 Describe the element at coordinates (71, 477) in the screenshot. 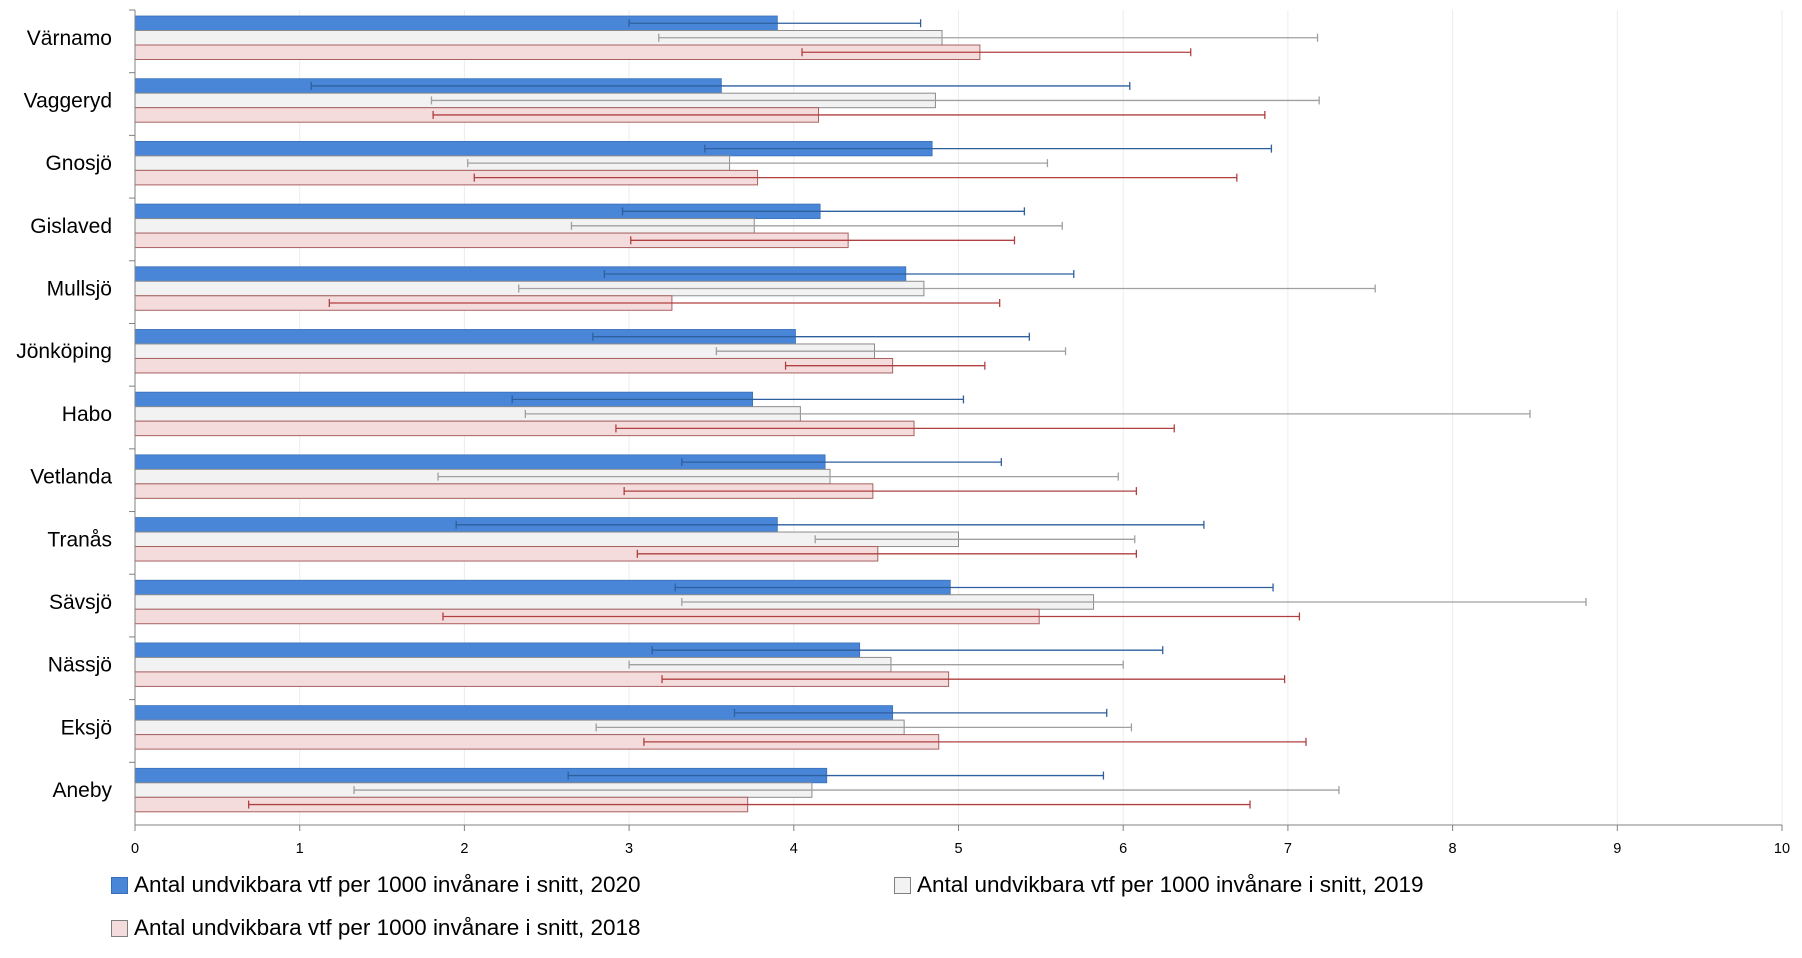

I see `category-label-7: Vetlanda` at that location.